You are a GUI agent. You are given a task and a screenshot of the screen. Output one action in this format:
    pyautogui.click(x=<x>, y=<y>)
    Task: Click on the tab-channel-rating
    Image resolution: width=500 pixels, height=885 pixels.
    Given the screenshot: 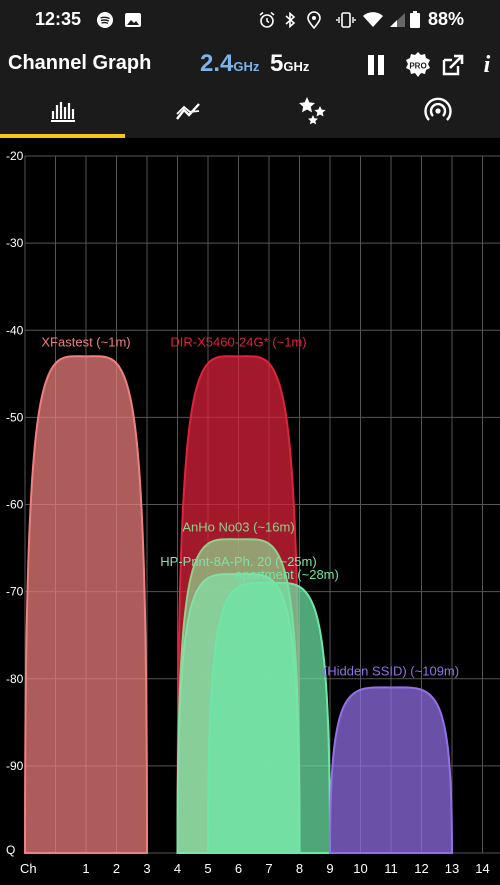 What is the action you would take?
    pyautogui.click(x=312, y=111)
    